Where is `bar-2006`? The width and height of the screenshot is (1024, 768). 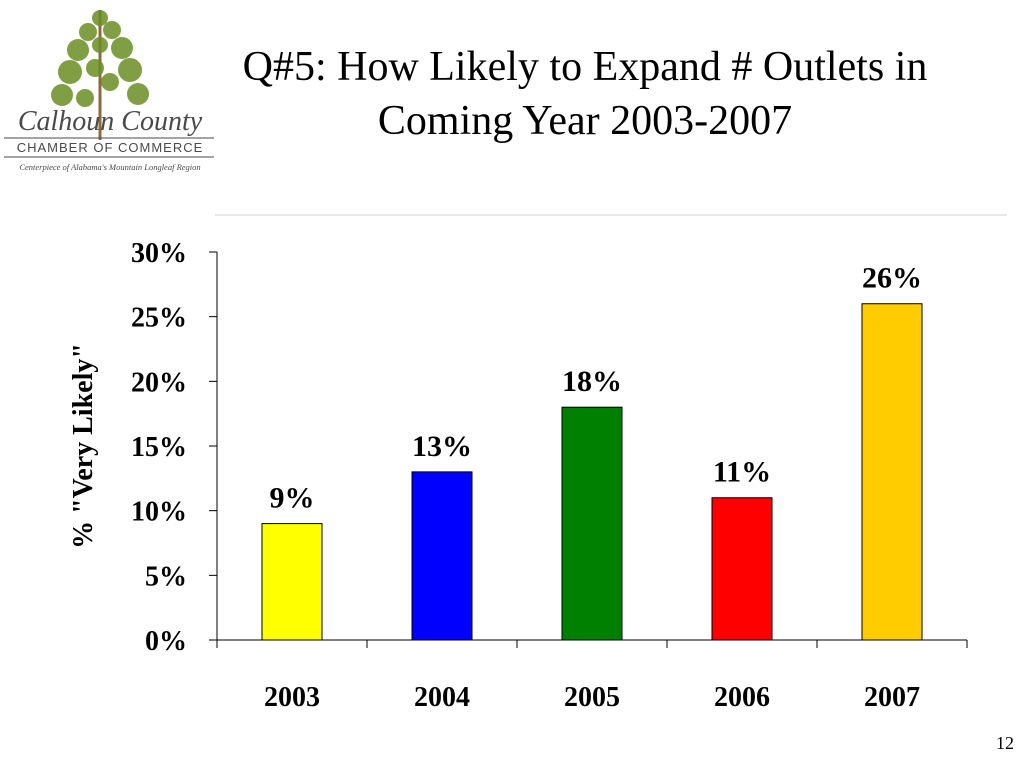 bar-2006 is located at coordinates (742, 569).